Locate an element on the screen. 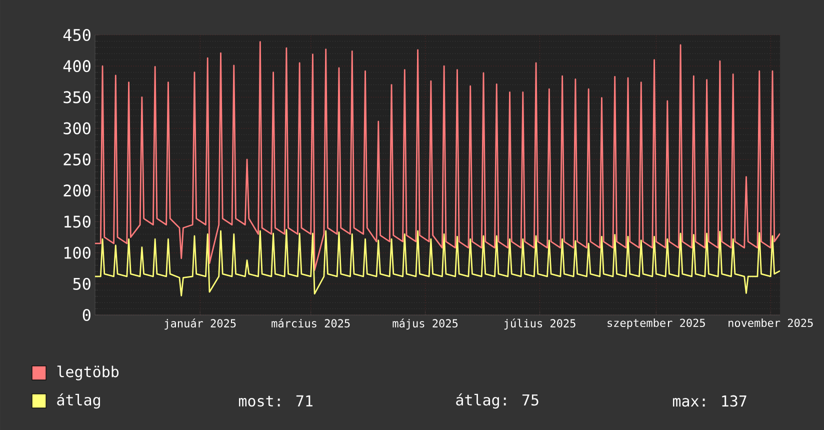 This screenshot has width=824, height=430. y-tick-label: 250 is located at coordinates (77, 159).